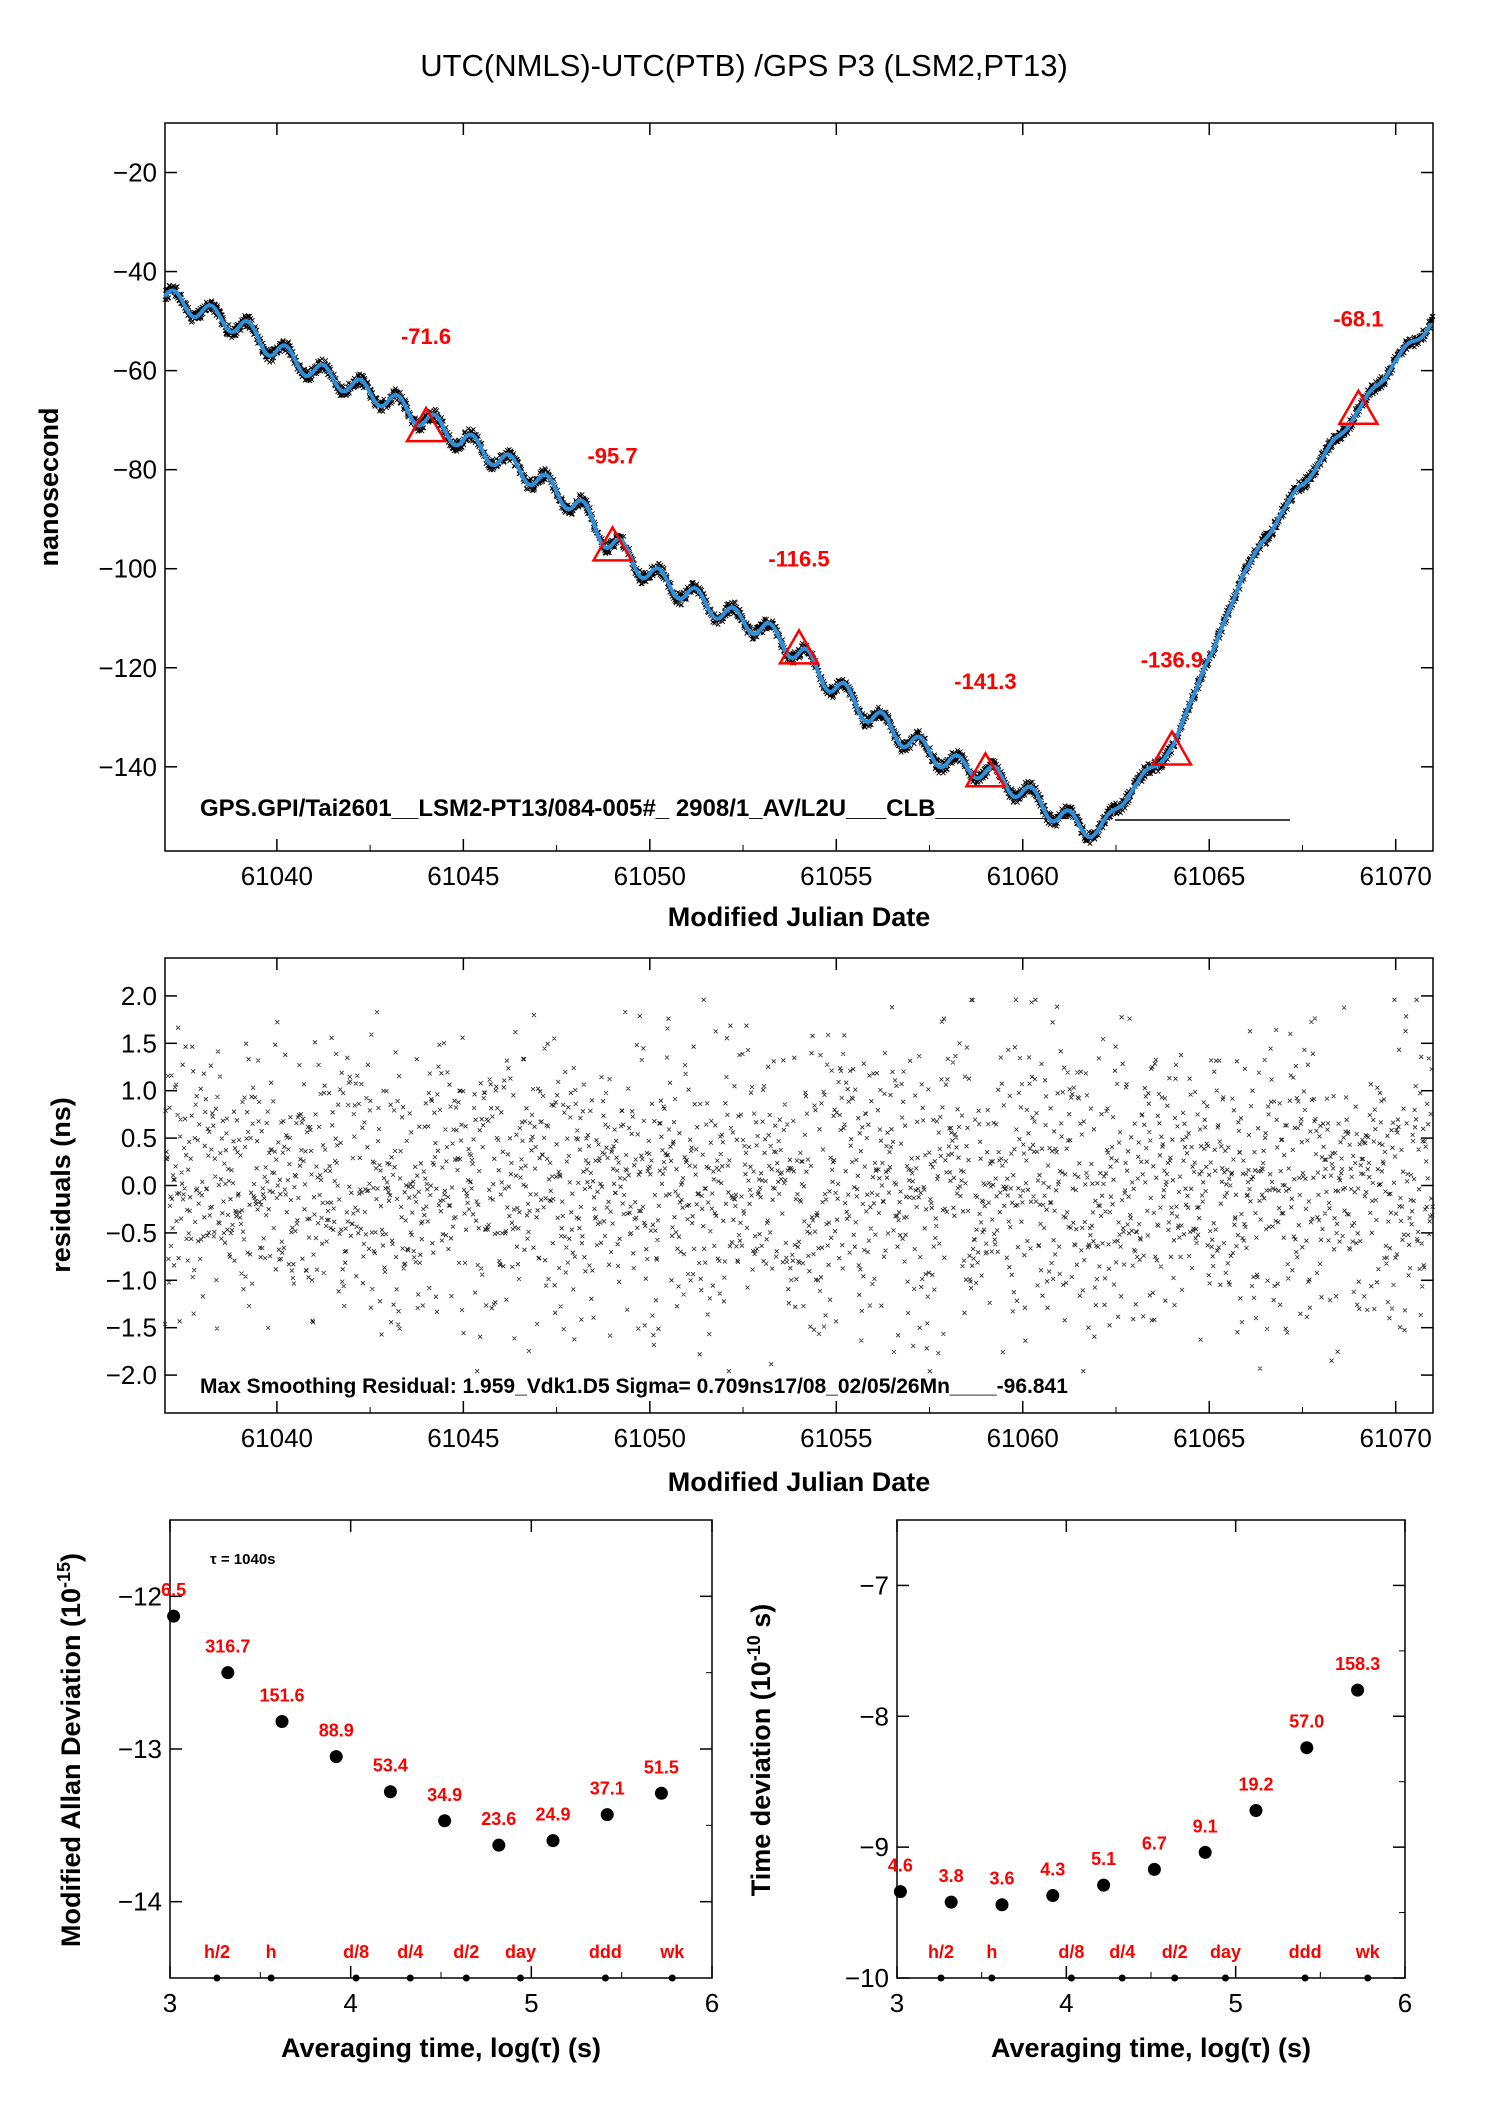  What do you see at coordinates (1209, 876) in the screenshot?
I see `timeseries-xtick-label: 61065` at bounding box center [1209, 876].